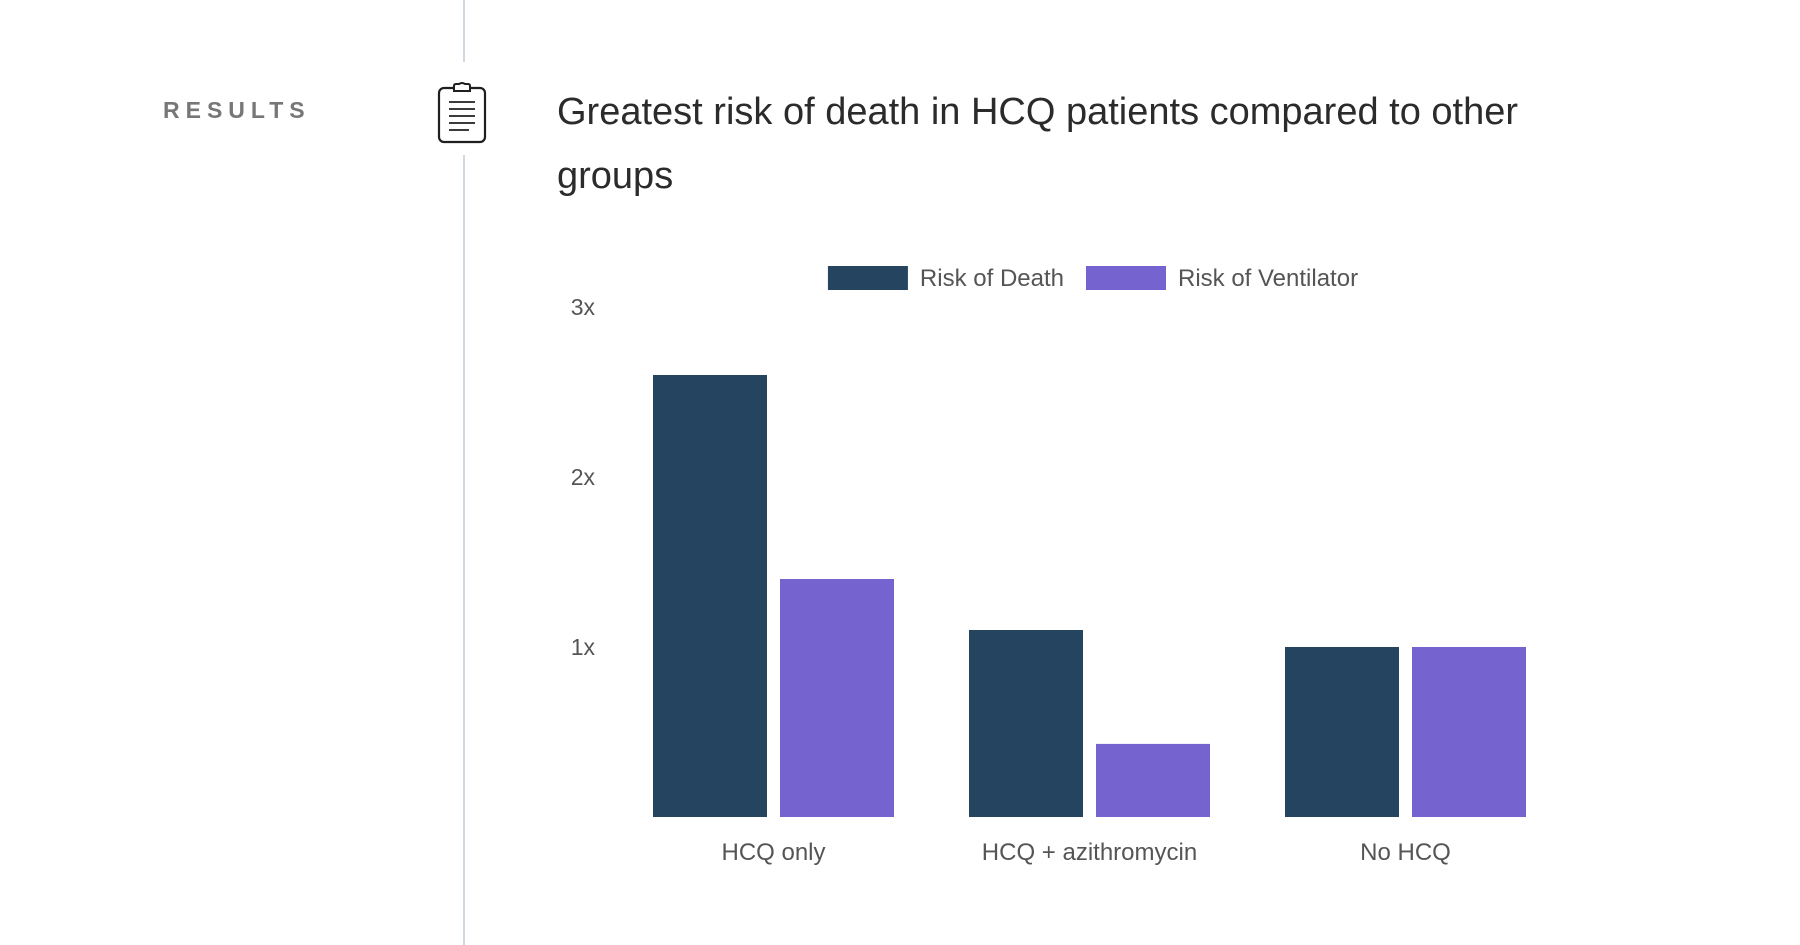 The image size is (1800, 945). I want to click on y-tick-label: 1x, so click(583, 647).